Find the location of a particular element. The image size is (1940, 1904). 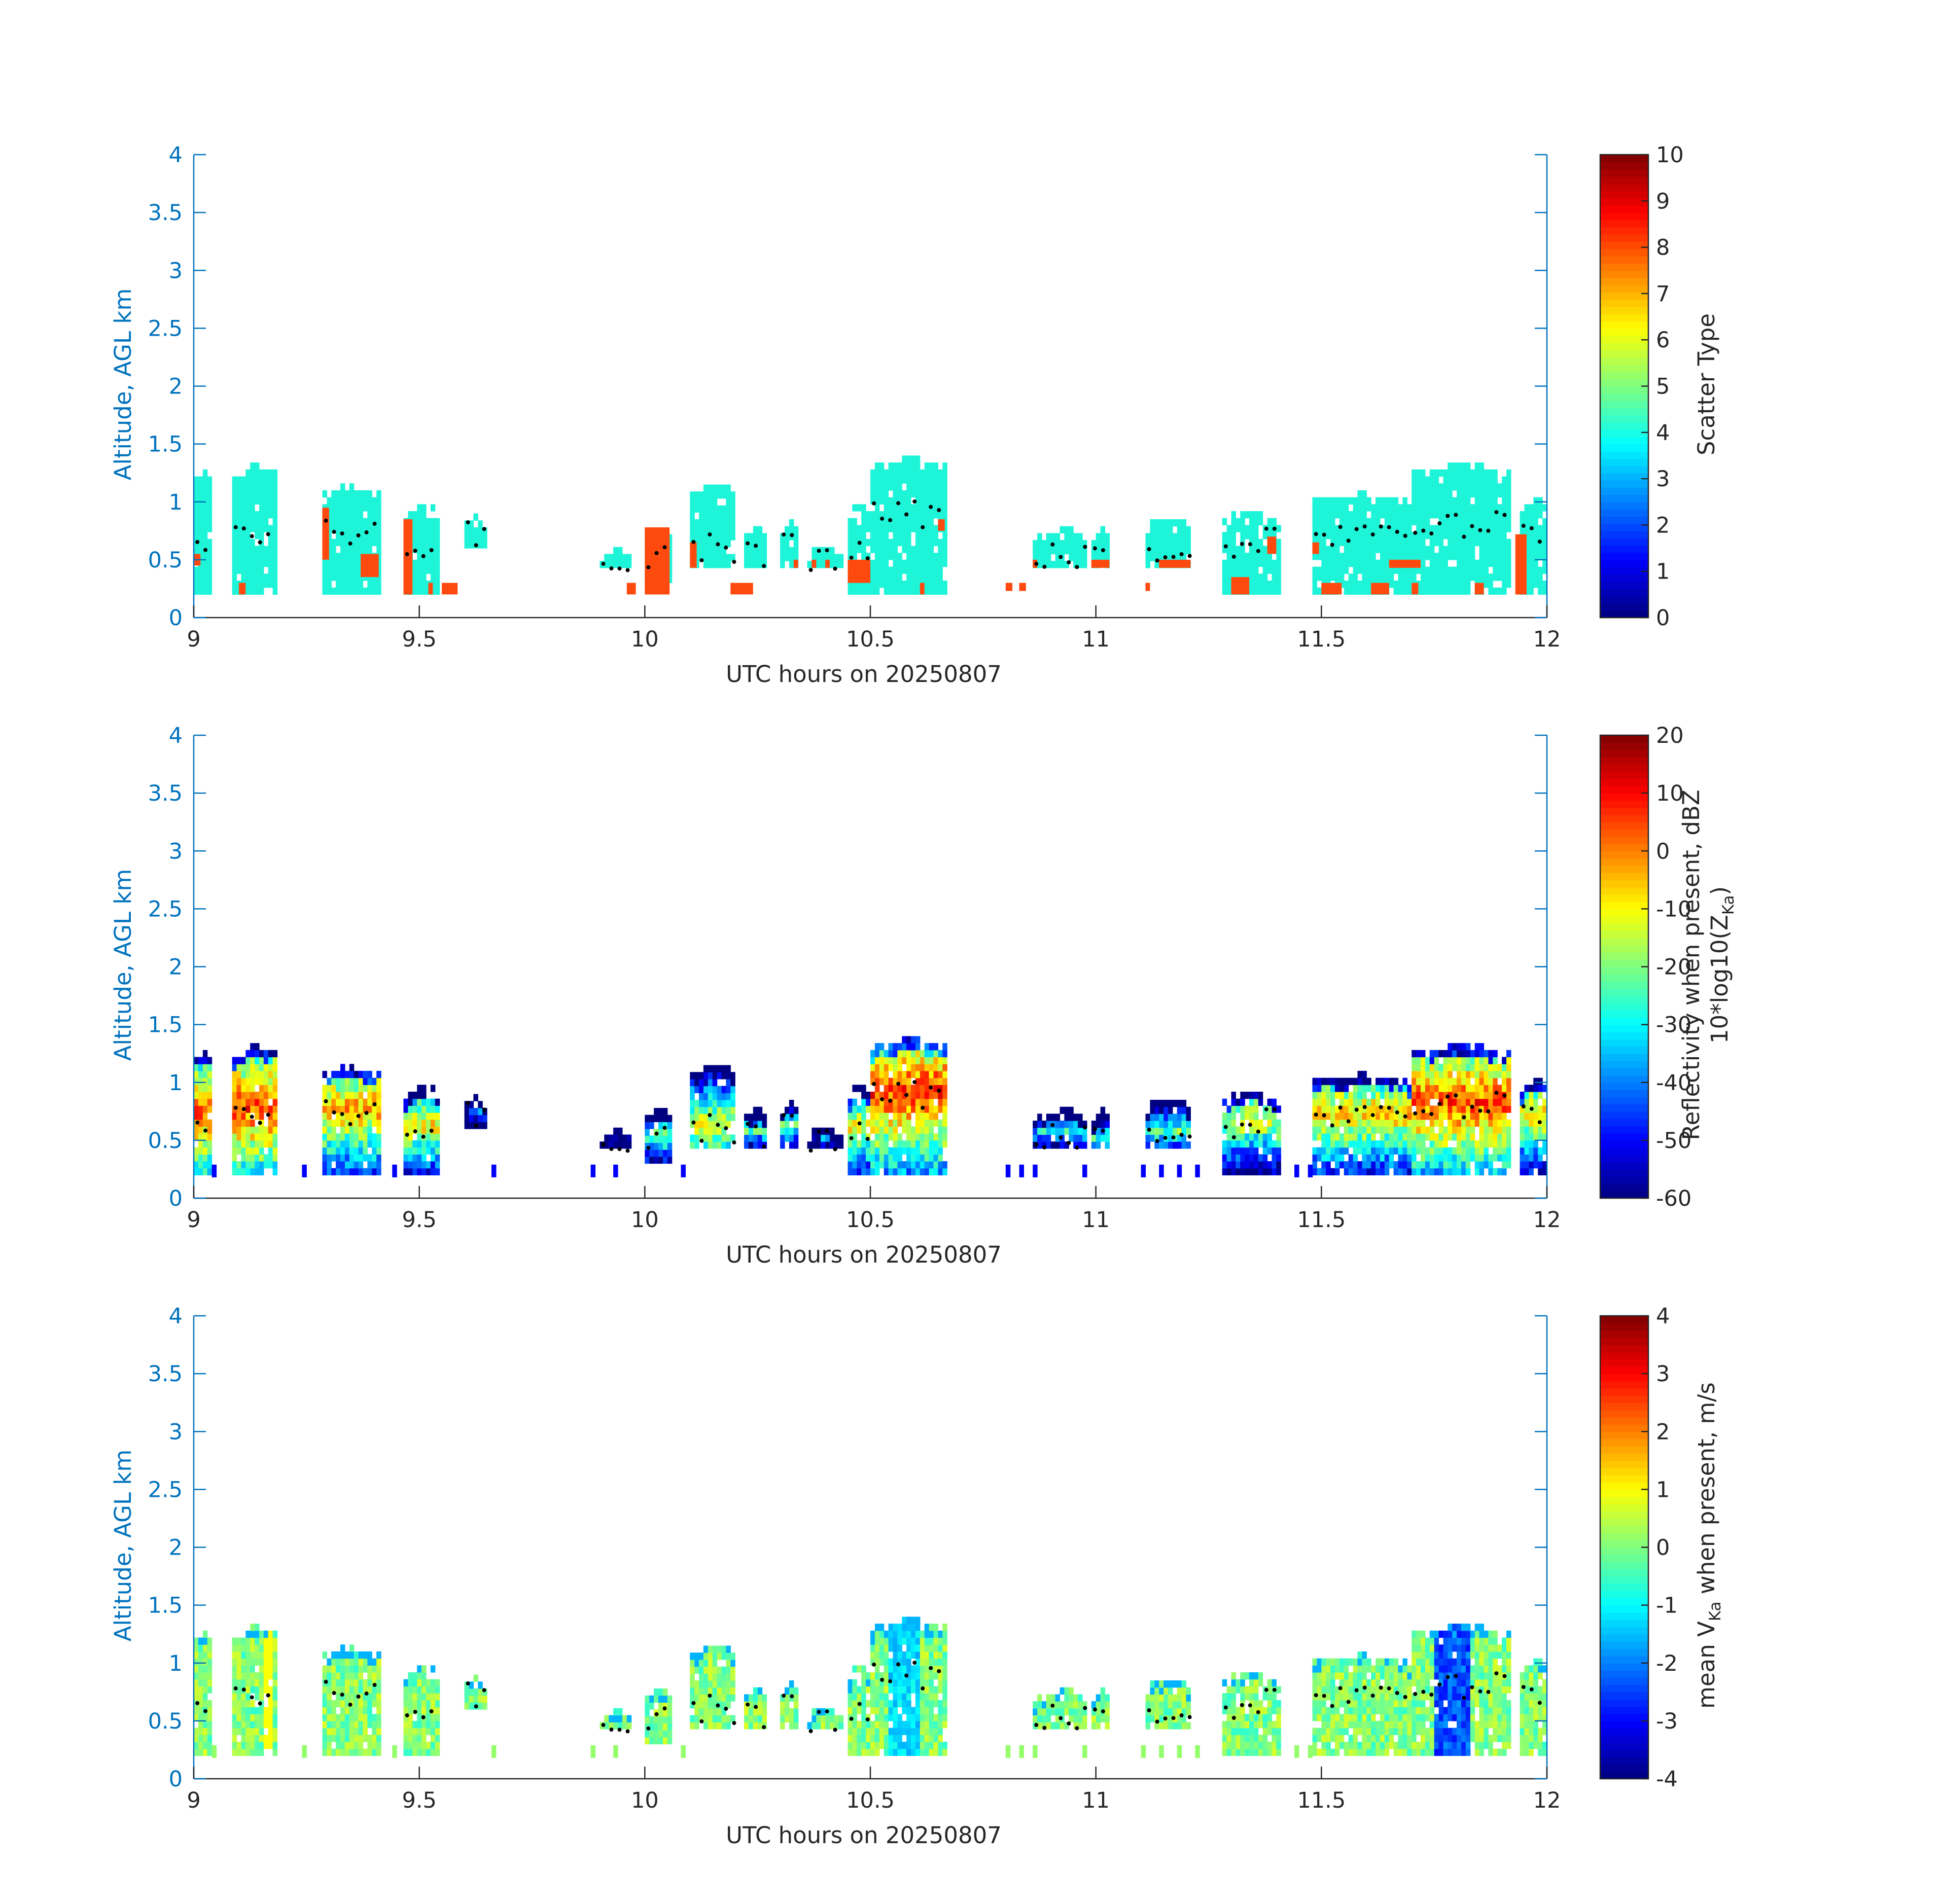

scatter-type-y-axis-label: Altitude, AGL km is located at coordinates (123, 385).